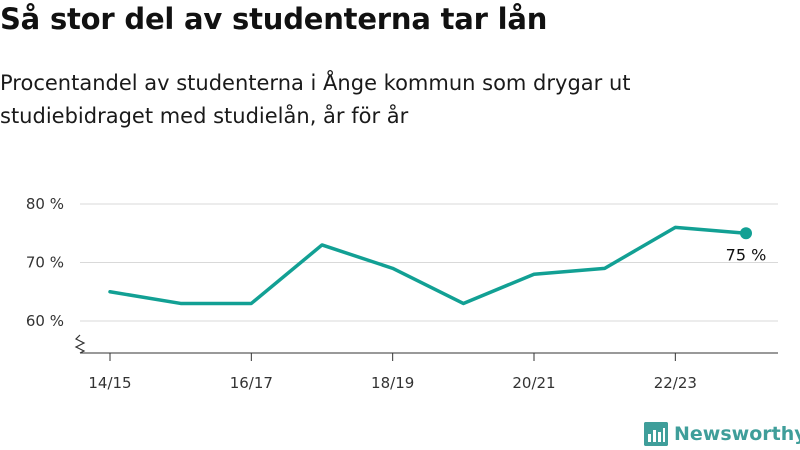  Describe the element at coordinates (45, 263) in the screenshot. I see `y-tick-label: 70 %` at that location.